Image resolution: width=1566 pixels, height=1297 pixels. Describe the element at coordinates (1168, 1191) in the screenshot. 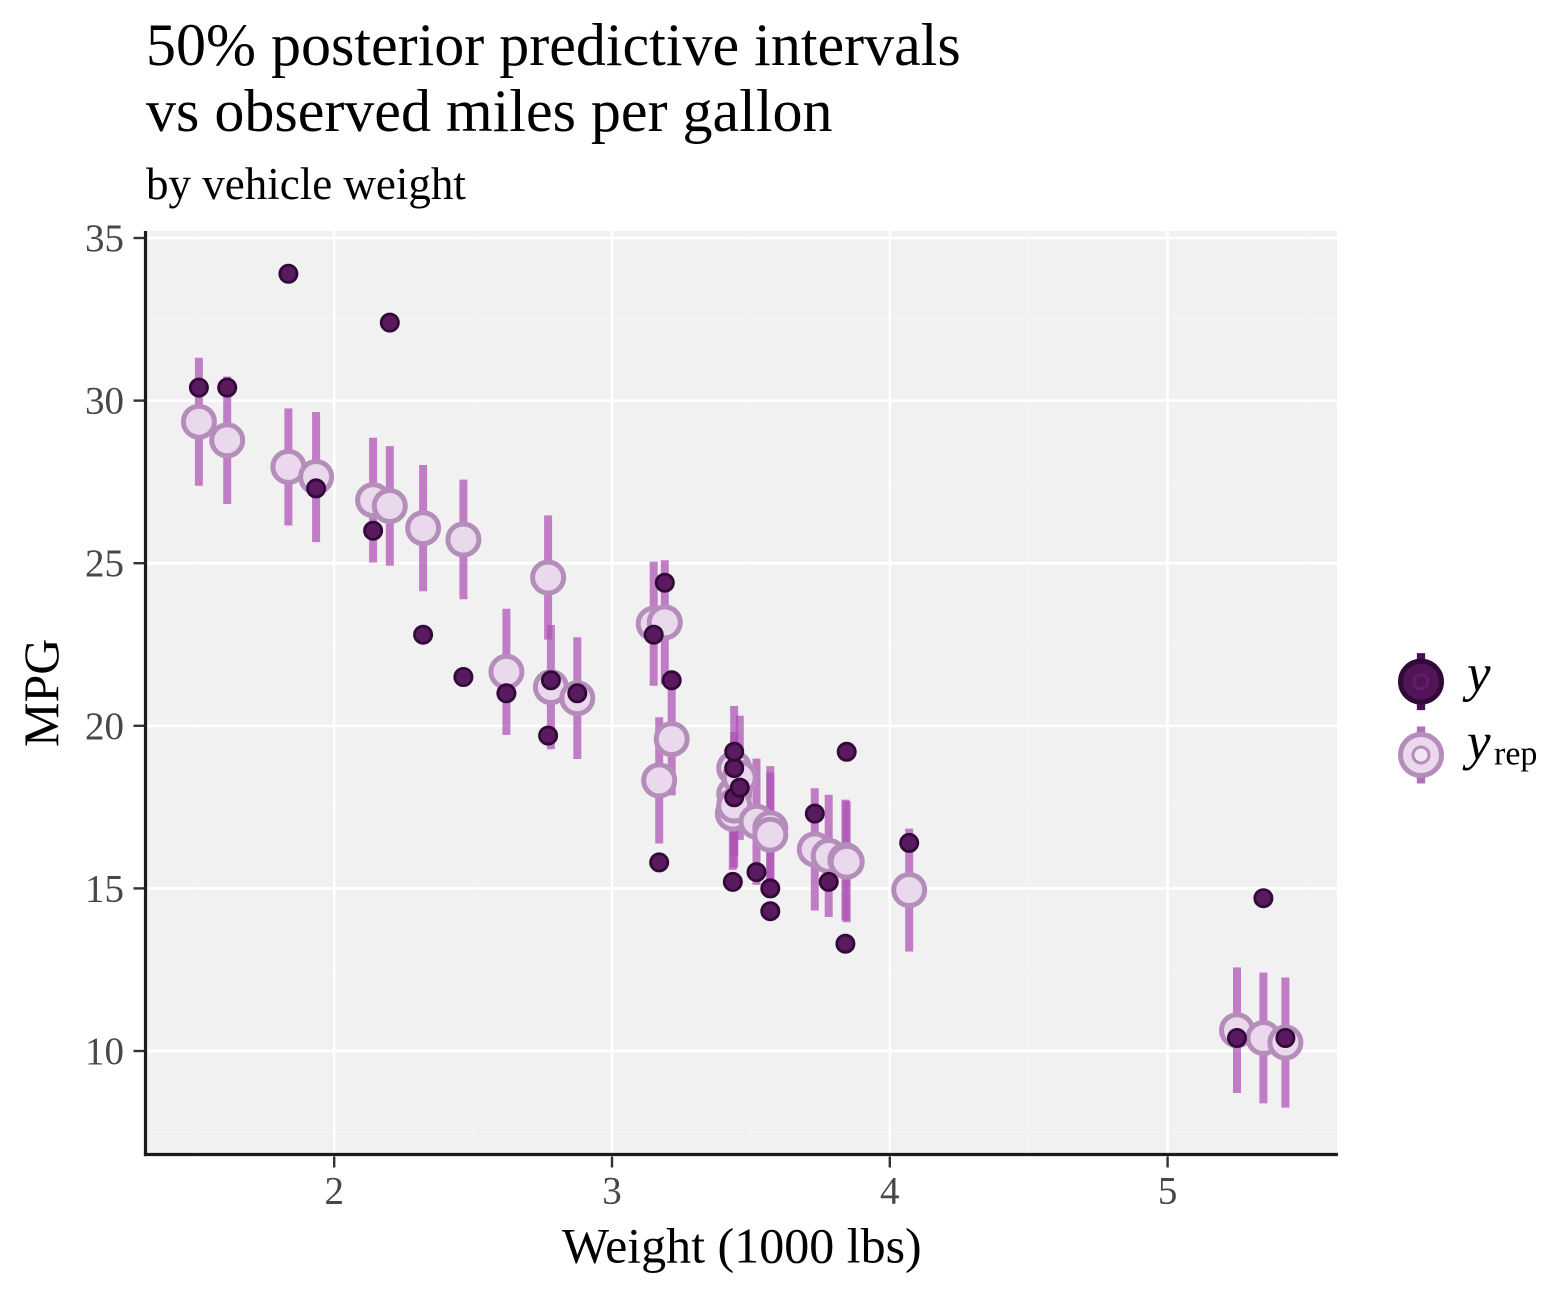

I see `svg-text: 5` at that location.